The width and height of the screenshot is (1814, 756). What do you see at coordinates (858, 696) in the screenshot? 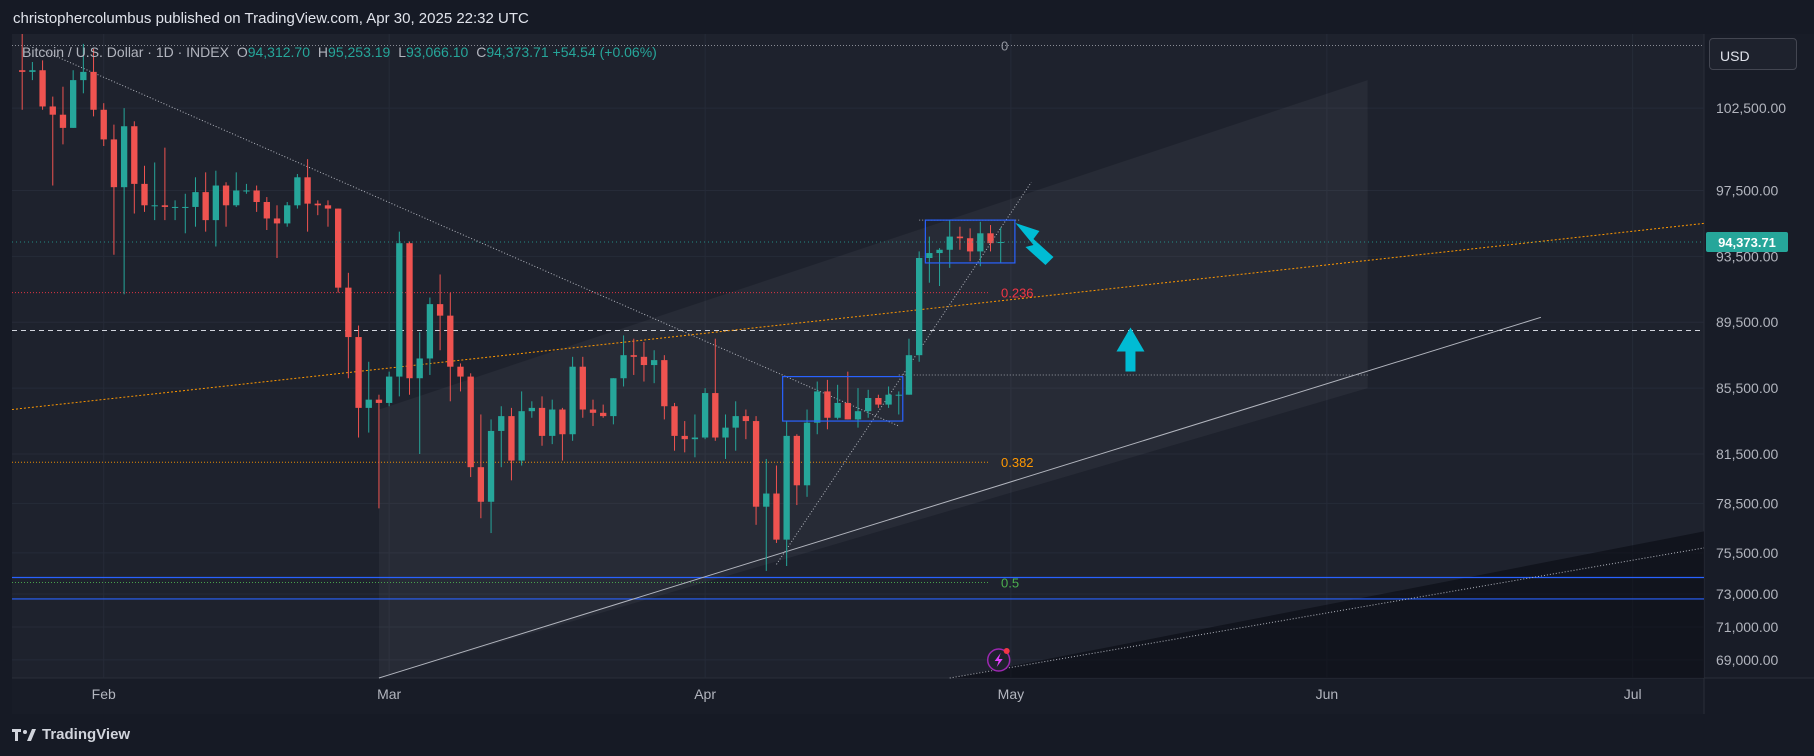
I see `time-scale` at bounding box center [858, 696].